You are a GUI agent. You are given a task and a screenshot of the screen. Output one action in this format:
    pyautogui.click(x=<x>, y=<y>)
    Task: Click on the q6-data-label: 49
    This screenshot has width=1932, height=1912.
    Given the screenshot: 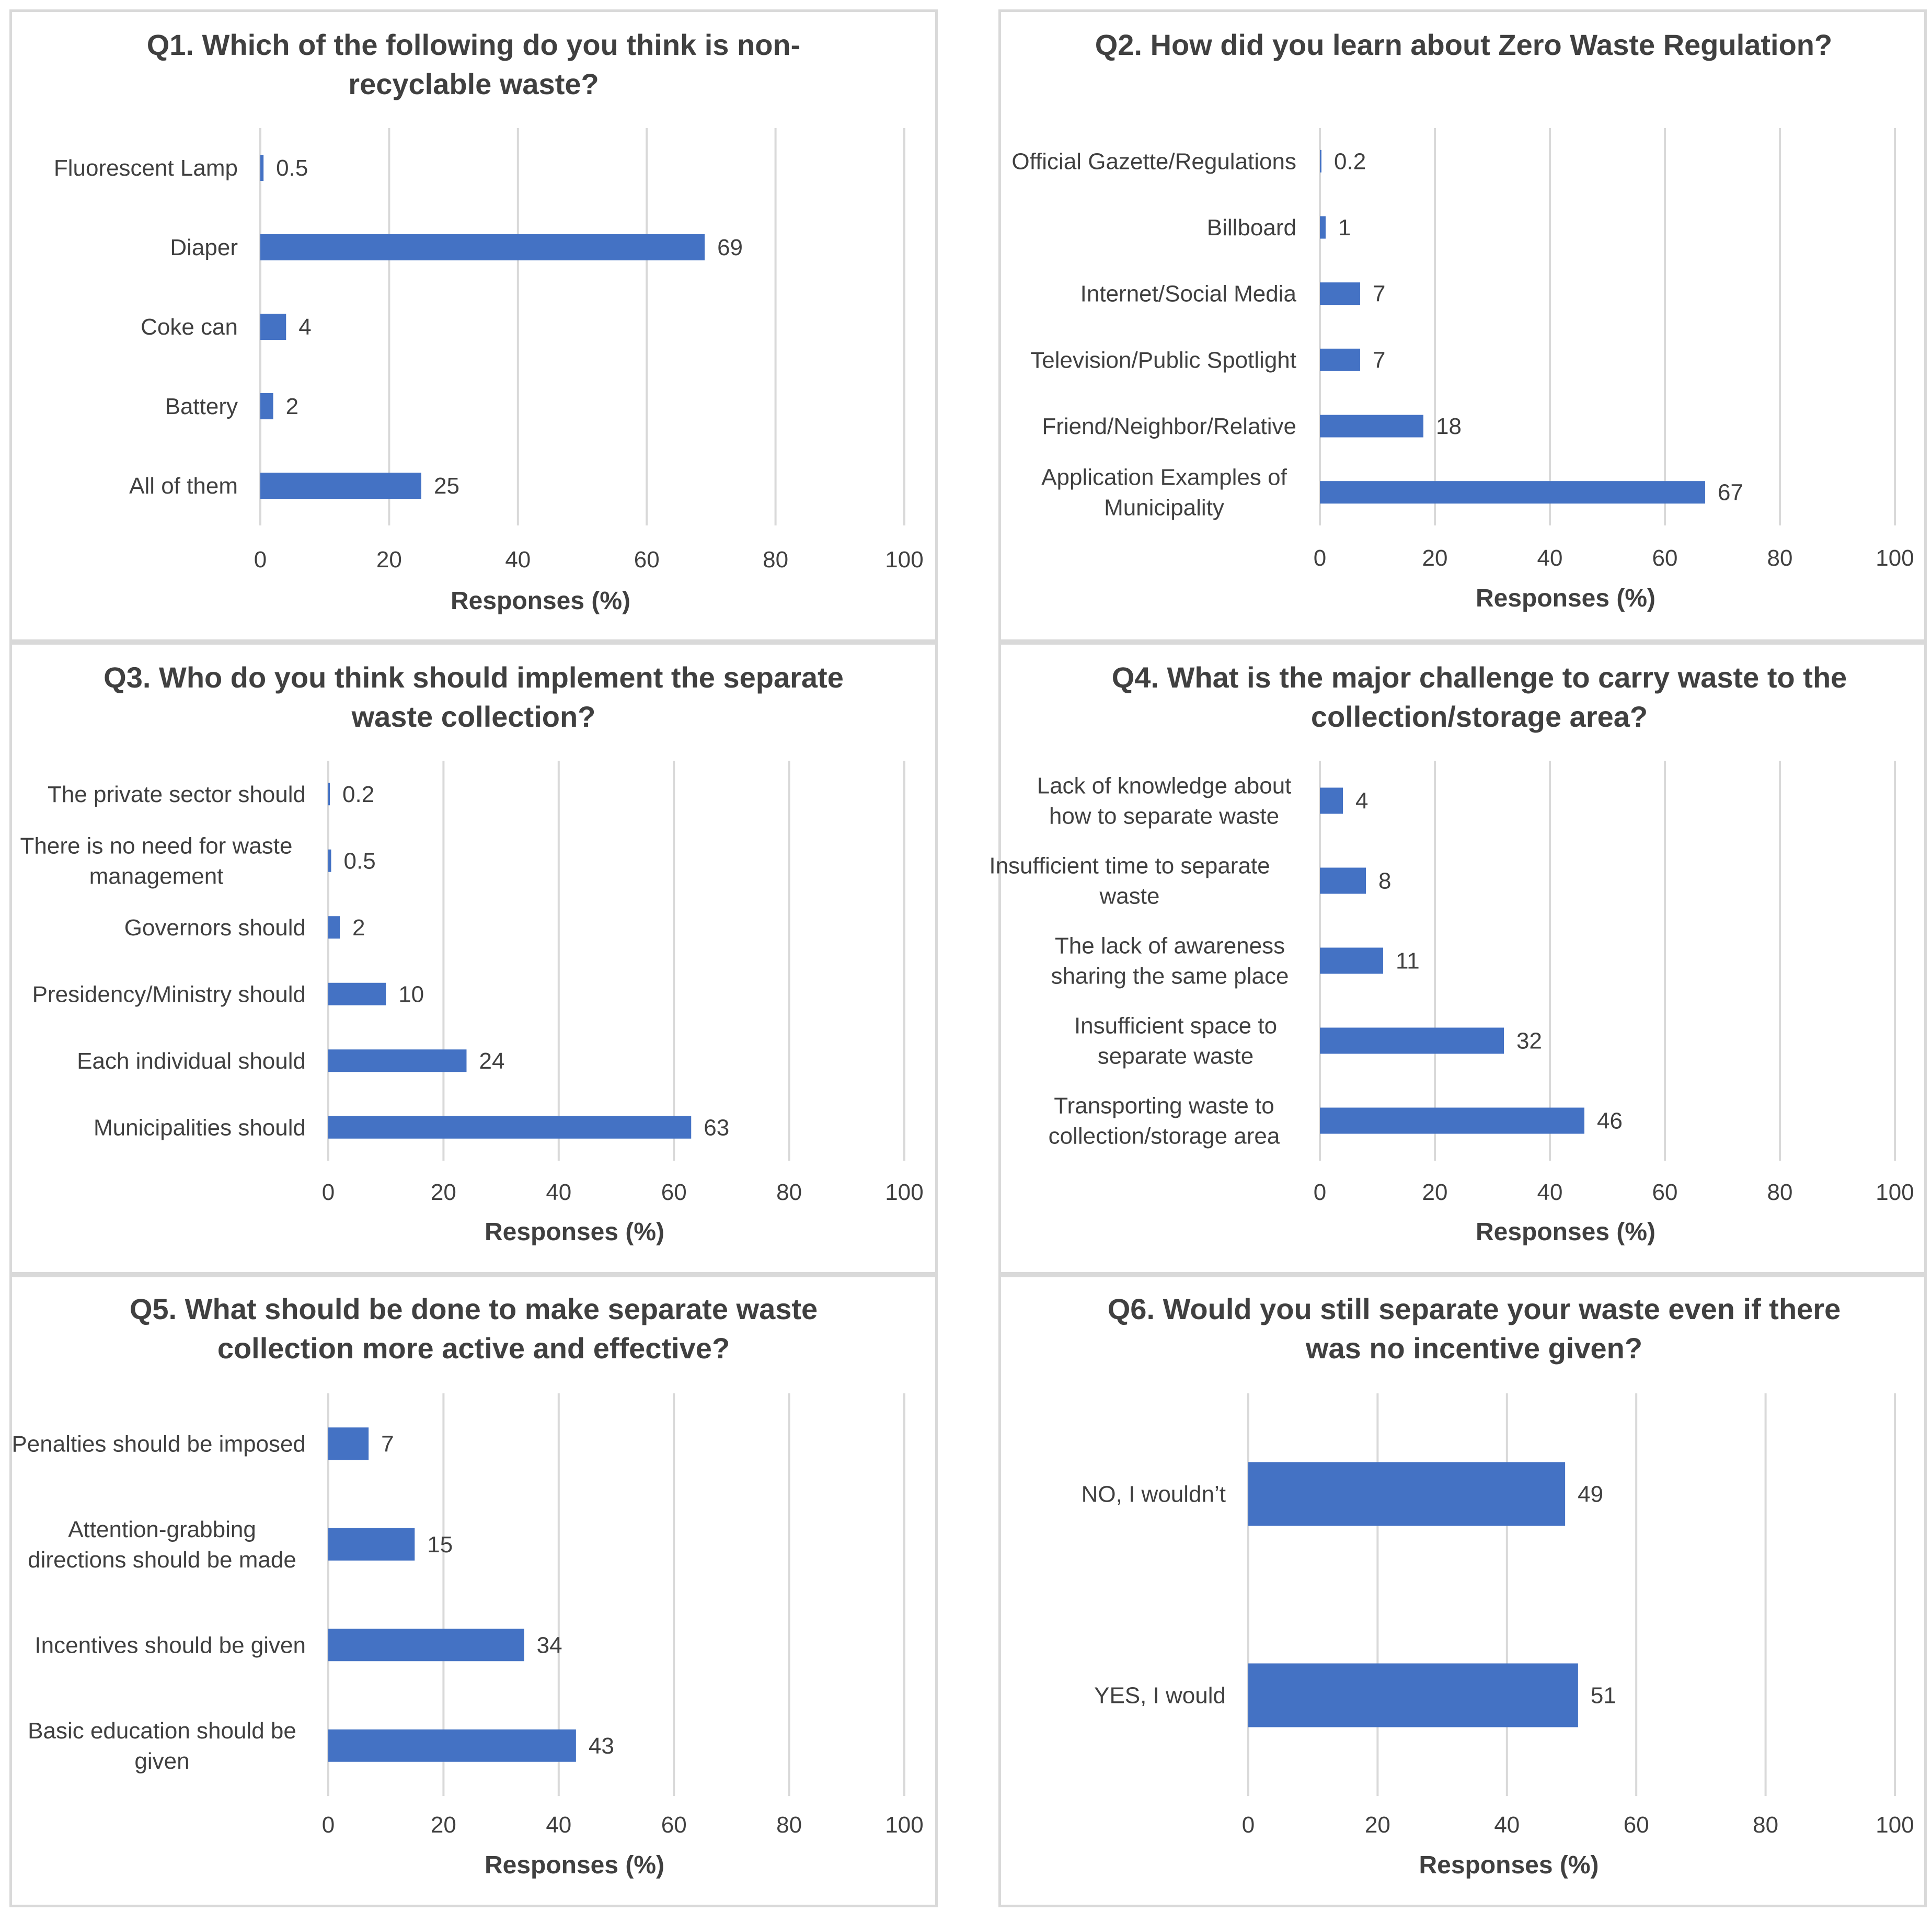 What is the action you would take?
    pyautogui.click(x=1590, y=1495)
    